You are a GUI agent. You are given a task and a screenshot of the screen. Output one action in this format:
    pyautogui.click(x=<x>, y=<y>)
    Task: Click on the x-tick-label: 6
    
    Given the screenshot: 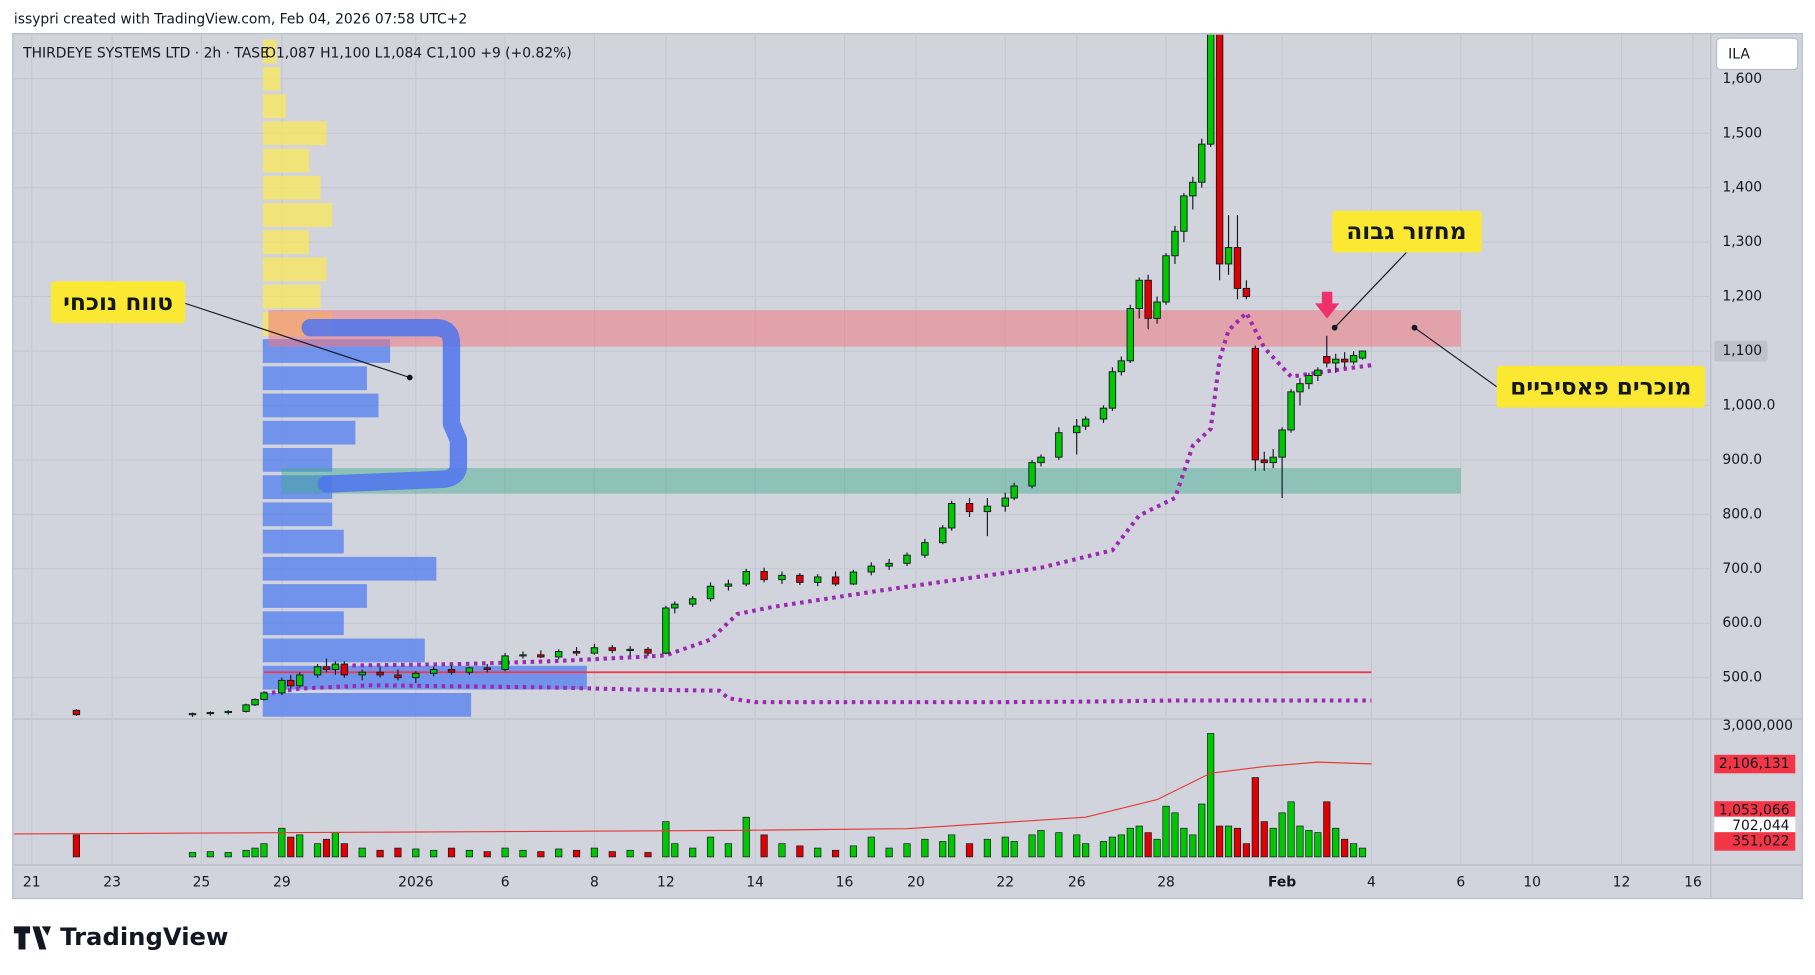 What is the action you would take?
    pyautogui.click(x=505, y=882)
    